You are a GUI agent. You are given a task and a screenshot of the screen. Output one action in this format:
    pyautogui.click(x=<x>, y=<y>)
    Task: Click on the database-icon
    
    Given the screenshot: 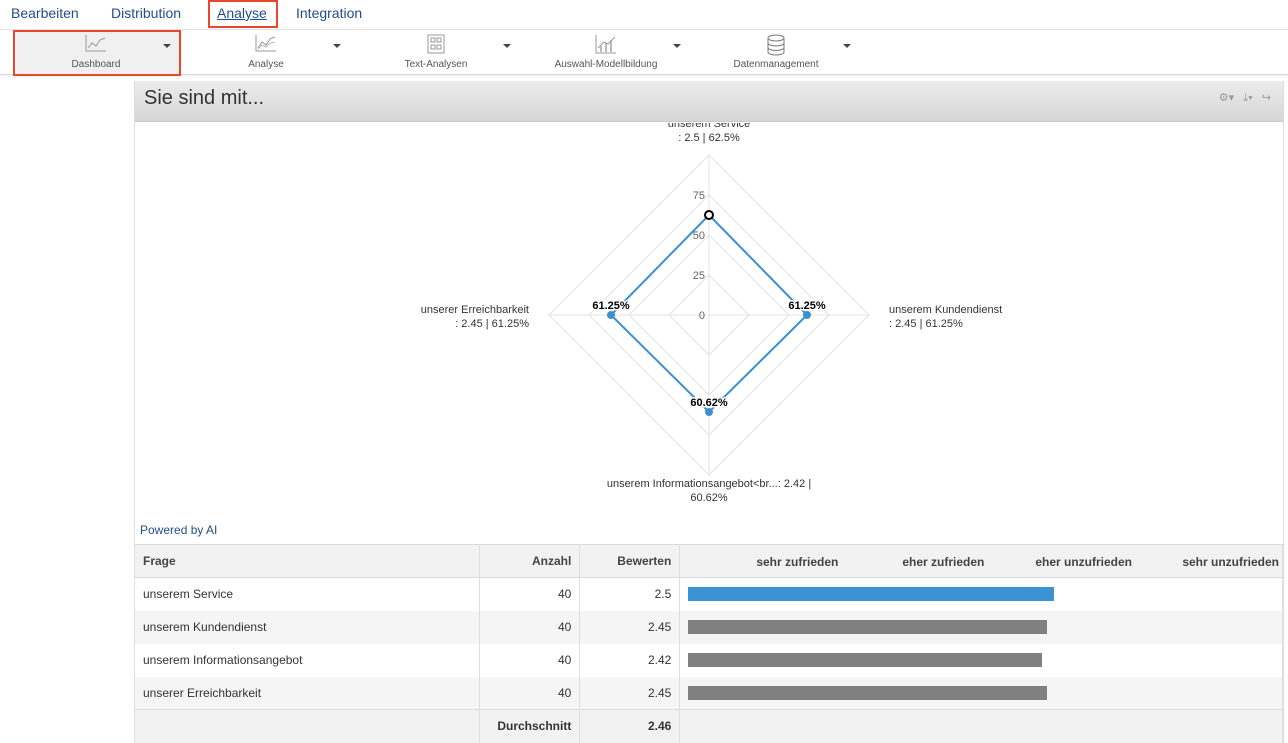 What is the action you would take?
    pyautogui.click(x=776, y=47)
    